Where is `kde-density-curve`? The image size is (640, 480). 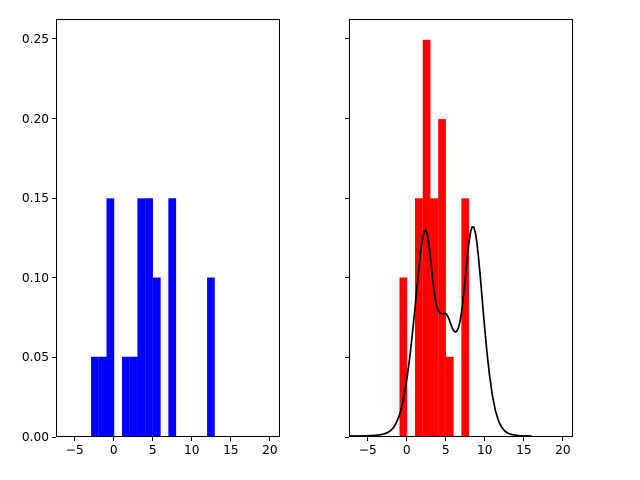
kde-density-curve is located at coordinates (441, 330).